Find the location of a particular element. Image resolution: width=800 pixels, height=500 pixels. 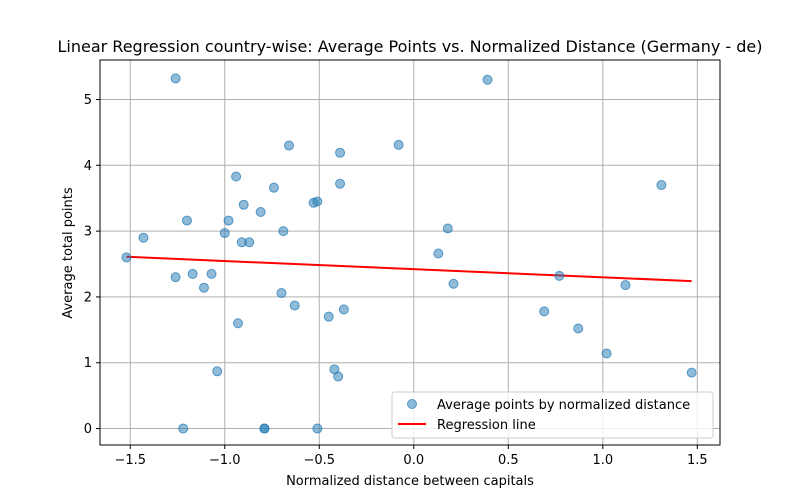

regression-line-layer is located at coordinates (409, 269).